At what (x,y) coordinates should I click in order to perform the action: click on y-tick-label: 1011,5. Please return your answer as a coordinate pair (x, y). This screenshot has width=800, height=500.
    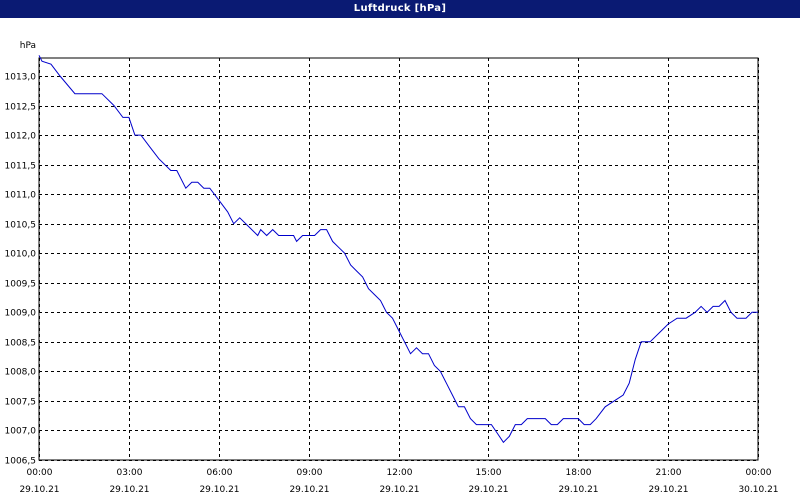
    Looking at the image, I should click on (21, 167).